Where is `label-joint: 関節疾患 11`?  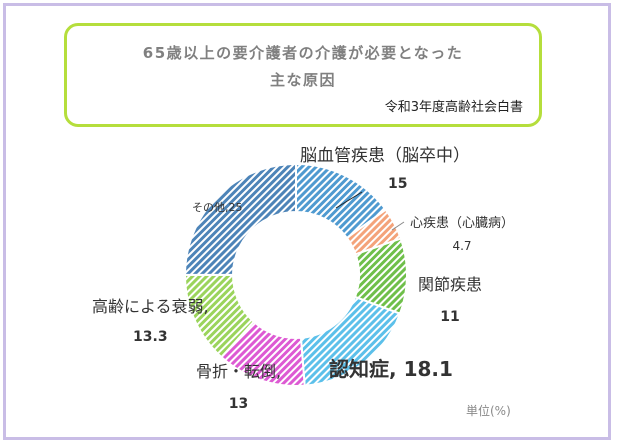
label-joint: 関節疾患 11 is located at coordinates (450, 301).